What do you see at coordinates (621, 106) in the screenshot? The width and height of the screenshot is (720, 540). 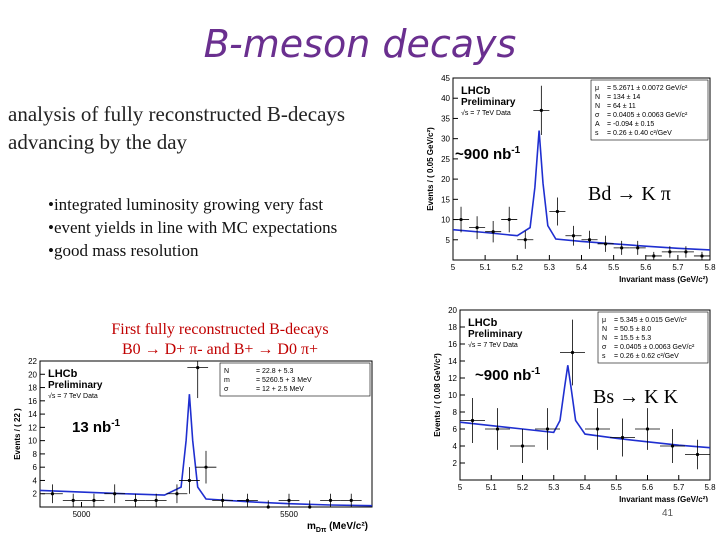 I see `fit-param-value: = 64 ± 11` at bounding box center [621, 106].